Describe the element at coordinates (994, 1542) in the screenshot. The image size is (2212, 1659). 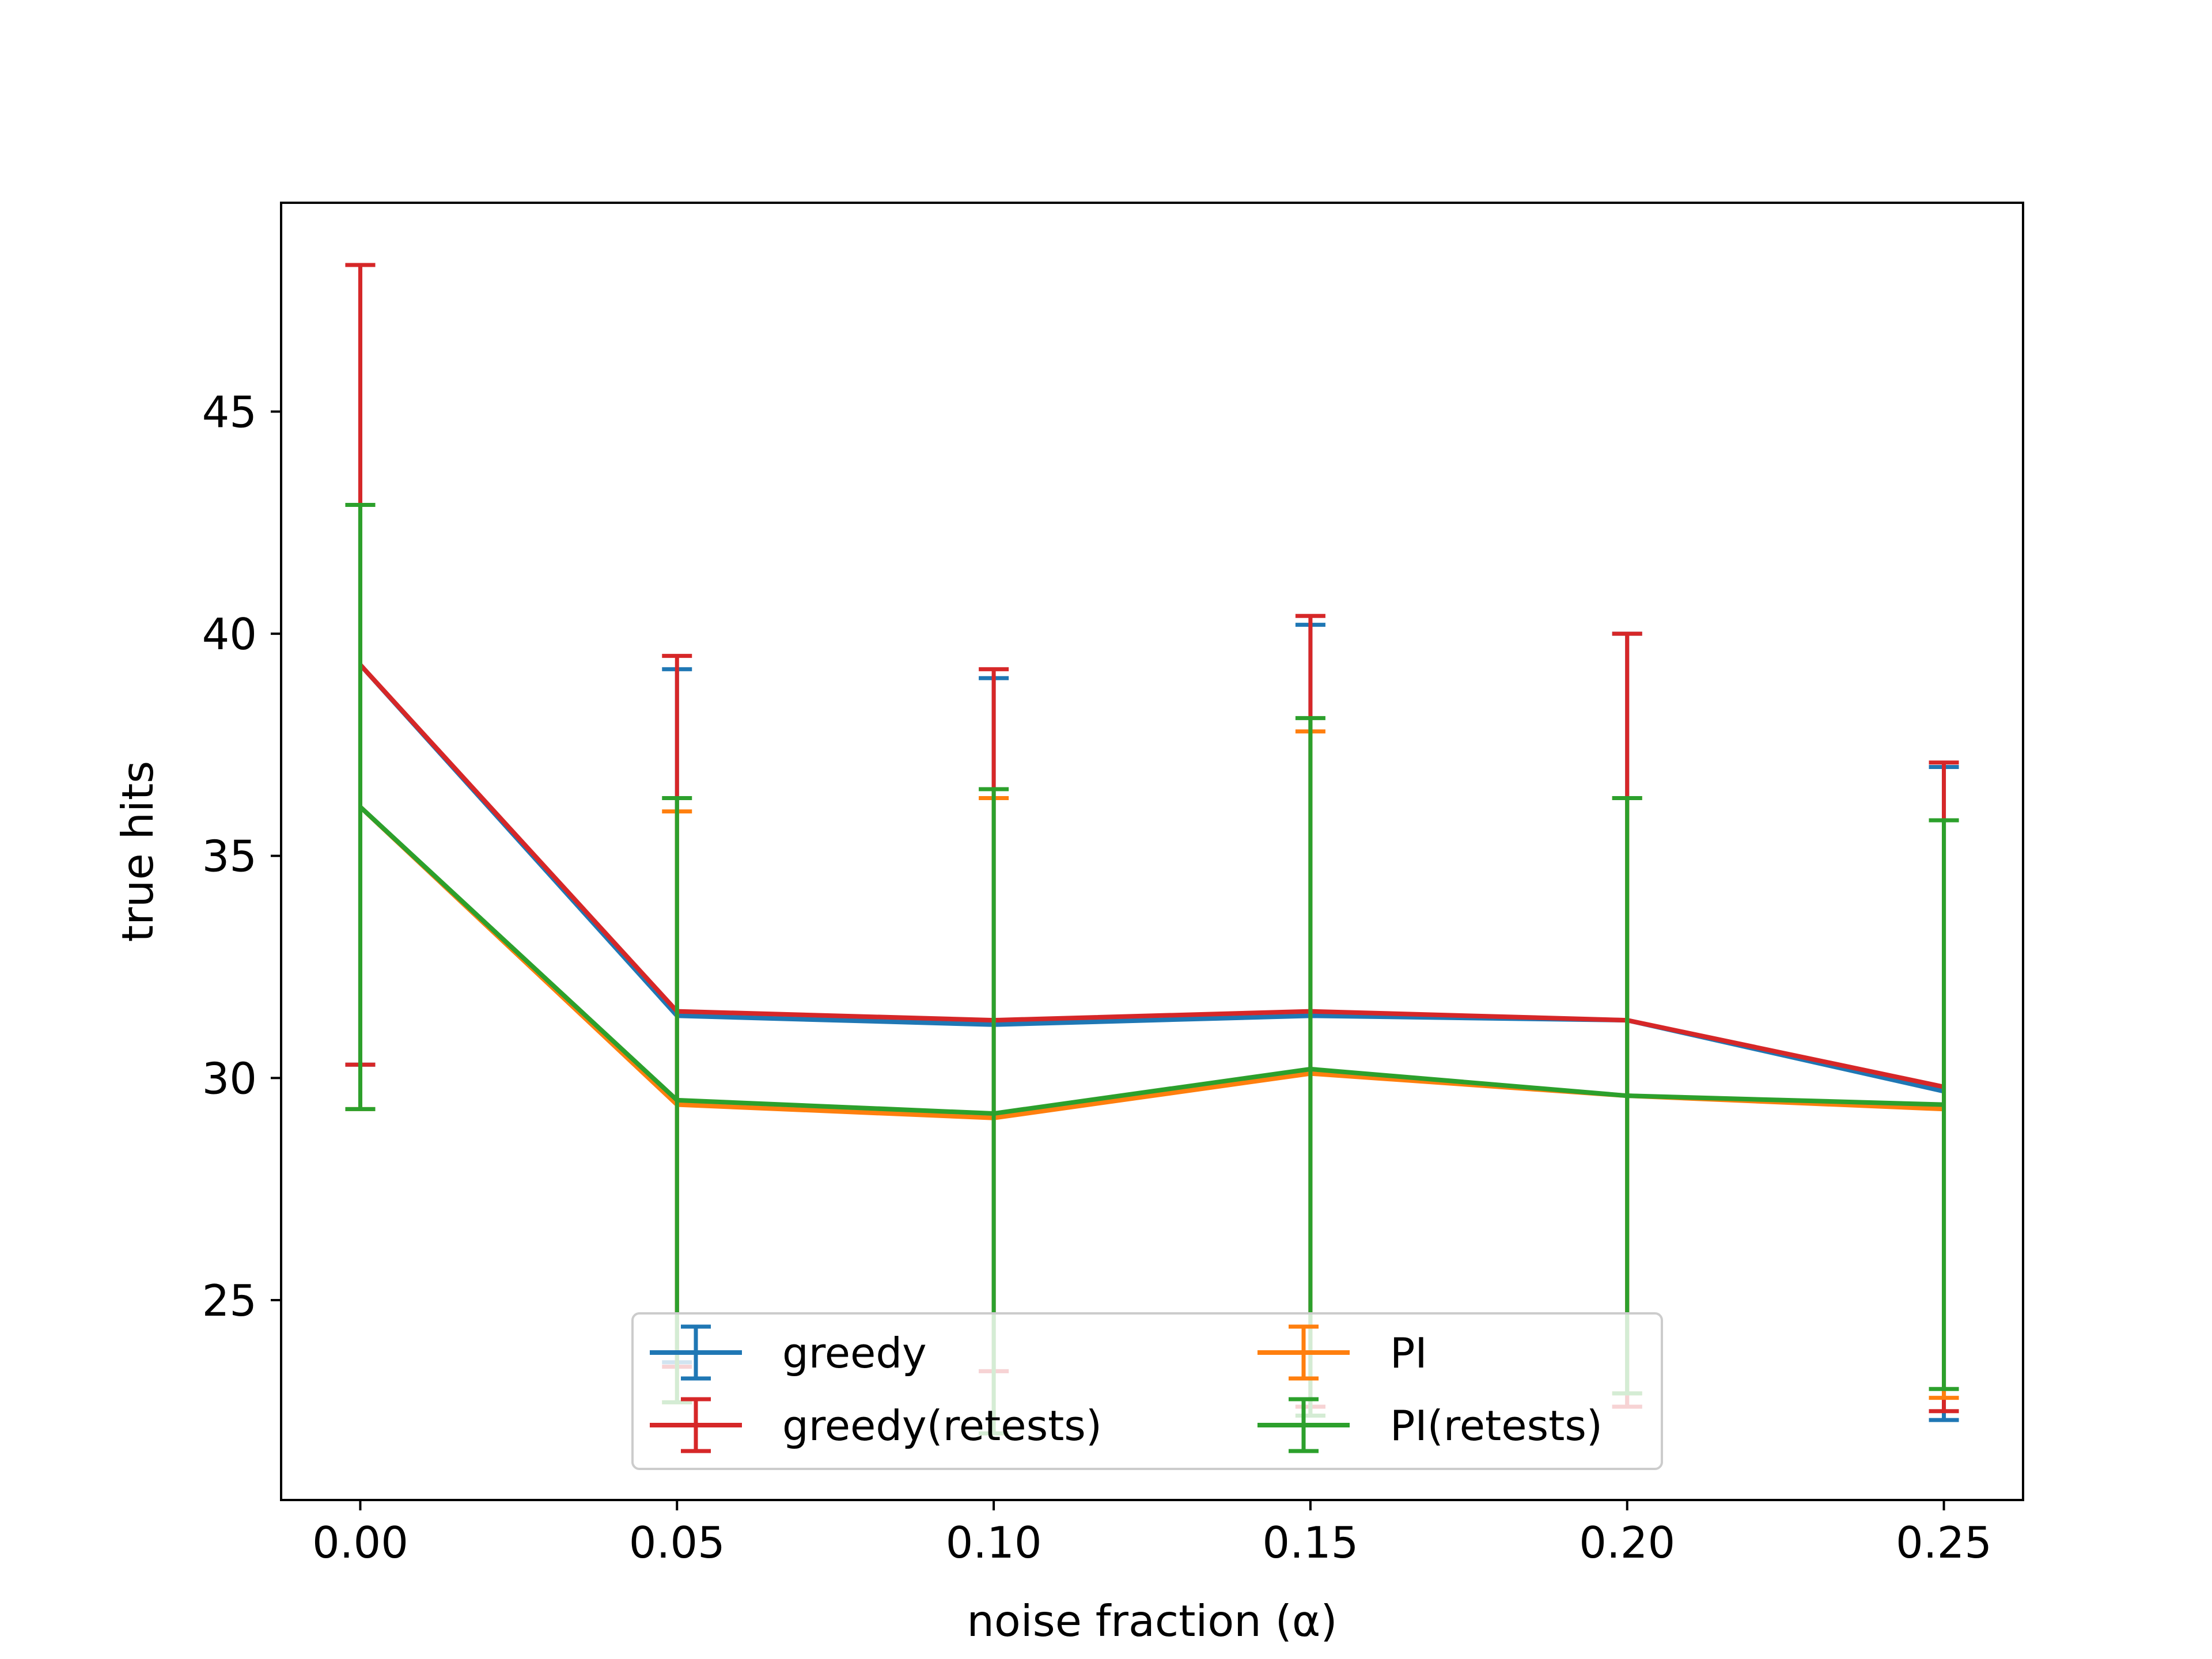
I see `x-tick-label: 0.10` at that location.